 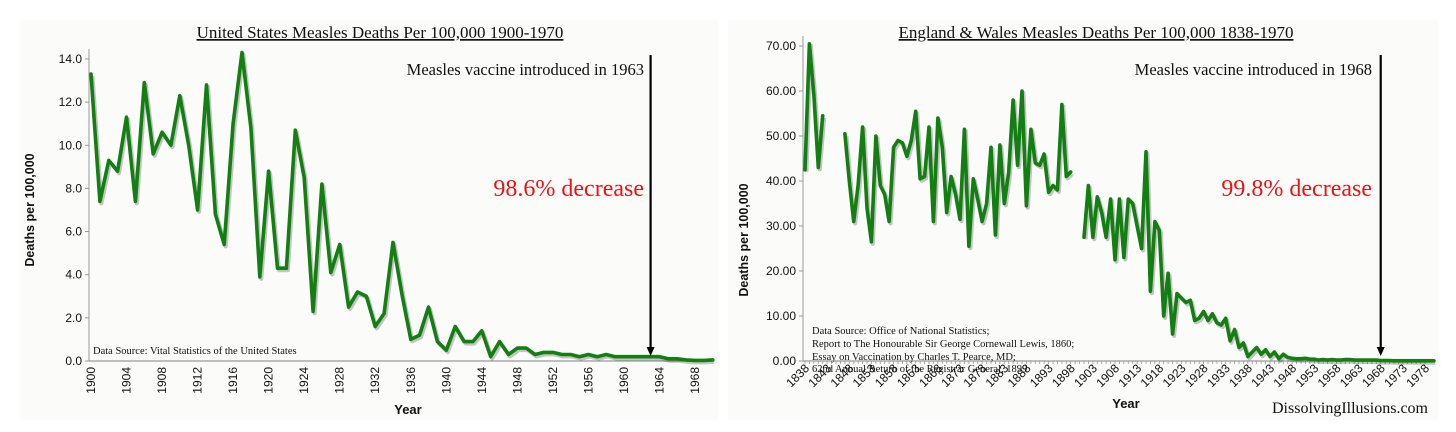 I want to click on ew-x-tick-label: 1928, so click(x=1196, y=375).